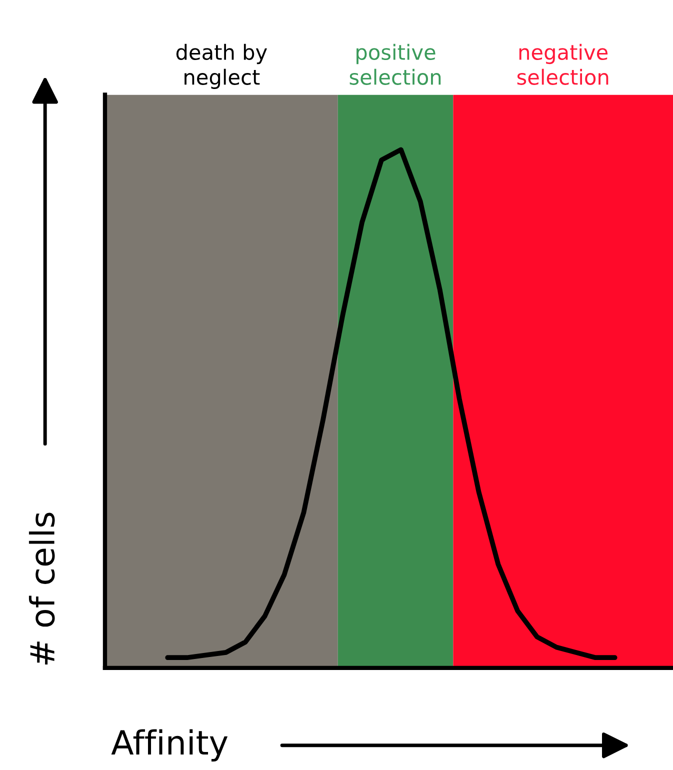 This screenshot has width=673, height=770. What do you see at coordinates (41, 588) in the screenshot?
I see `y-axis-title: # of cells` at bounding box center [41, 588].